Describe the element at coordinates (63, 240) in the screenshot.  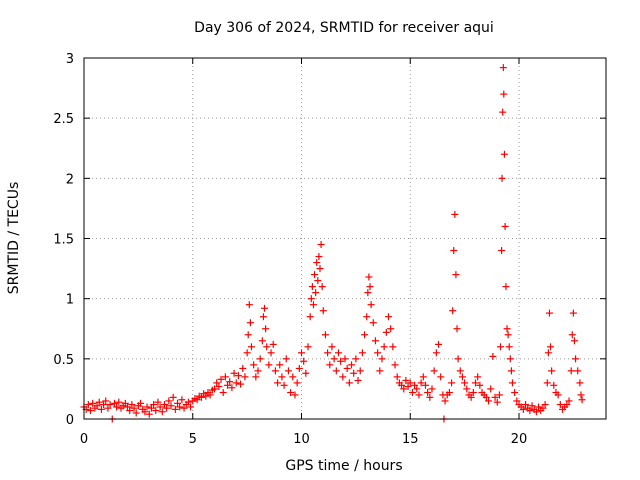
I see `y-tick-label: 1.5` at that location.